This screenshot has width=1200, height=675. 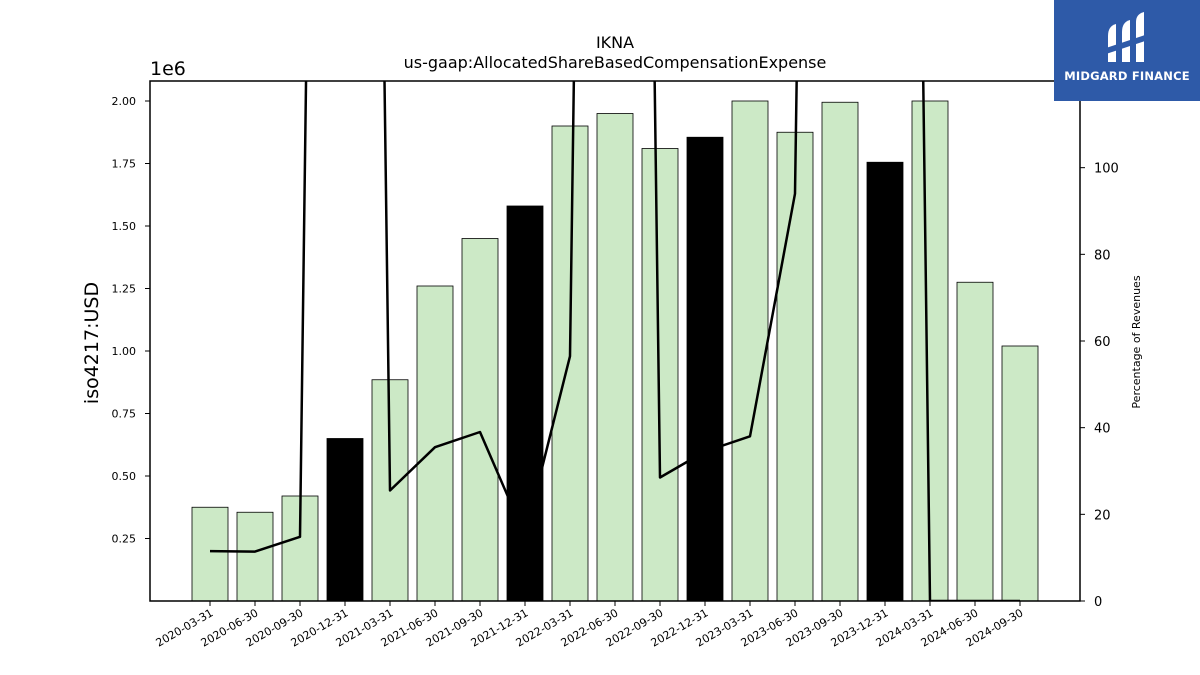 I want to click on y-right-tick-label: 40, so click(x=1102, y=429).